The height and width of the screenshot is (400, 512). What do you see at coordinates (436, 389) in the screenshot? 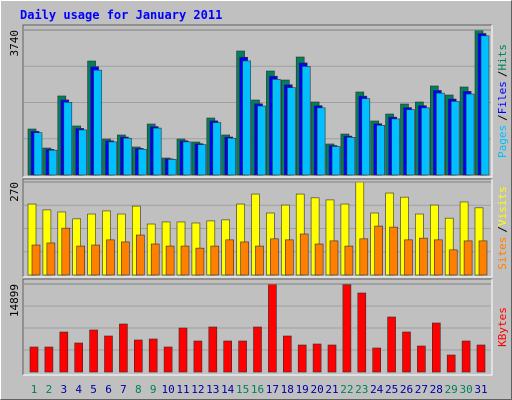
I see `x-tick-label: 28` at bounding box center [436, 389].